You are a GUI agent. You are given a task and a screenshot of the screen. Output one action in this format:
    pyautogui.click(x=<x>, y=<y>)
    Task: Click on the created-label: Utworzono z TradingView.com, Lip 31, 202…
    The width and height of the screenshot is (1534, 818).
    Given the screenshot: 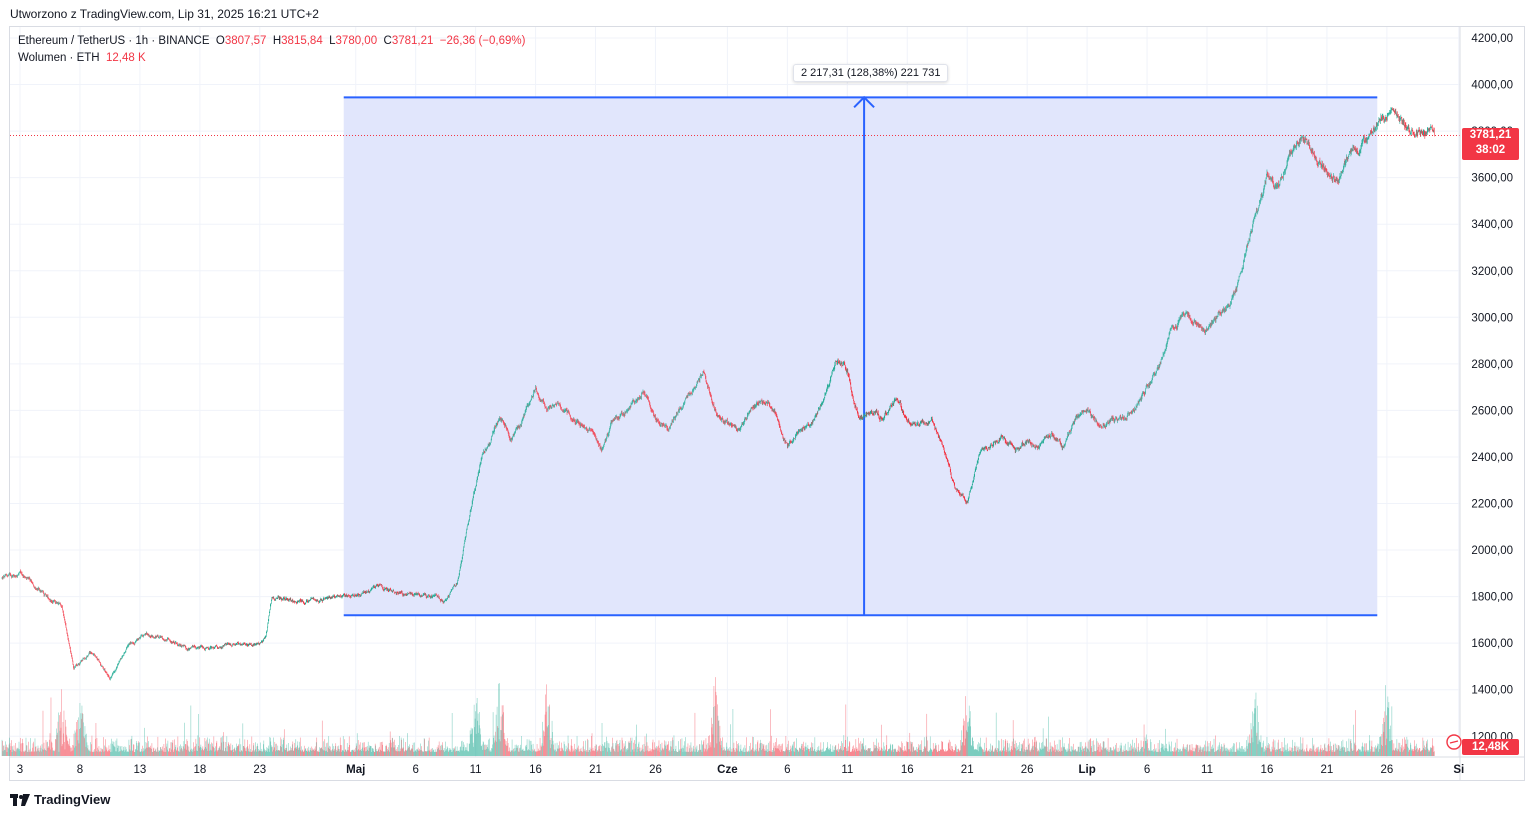 What is the action you would take?
    pyautogui.click(x=164, y=14)
    